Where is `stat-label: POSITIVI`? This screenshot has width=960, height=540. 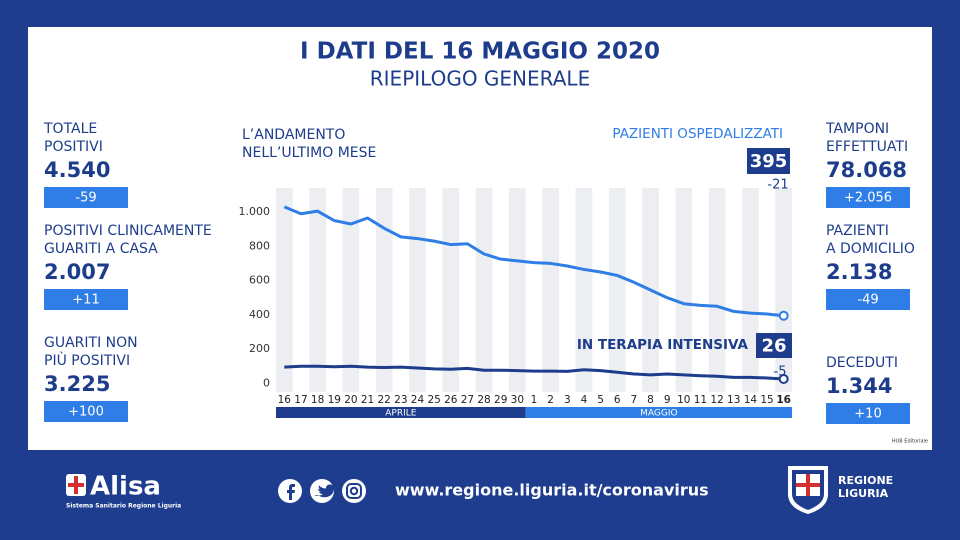 stat-label: POSITIVI is located at coordinates (73, 147).